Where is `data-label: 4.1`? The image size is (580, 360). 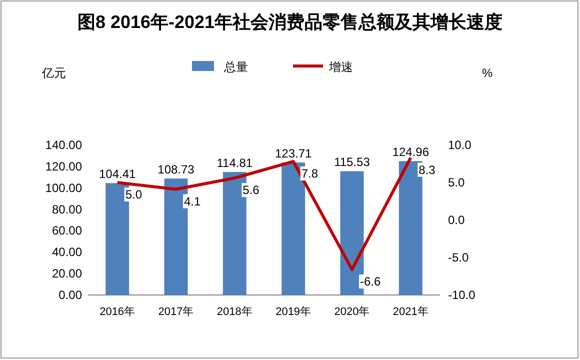 data-label: 4.1 is located at coordinates (193, 201).